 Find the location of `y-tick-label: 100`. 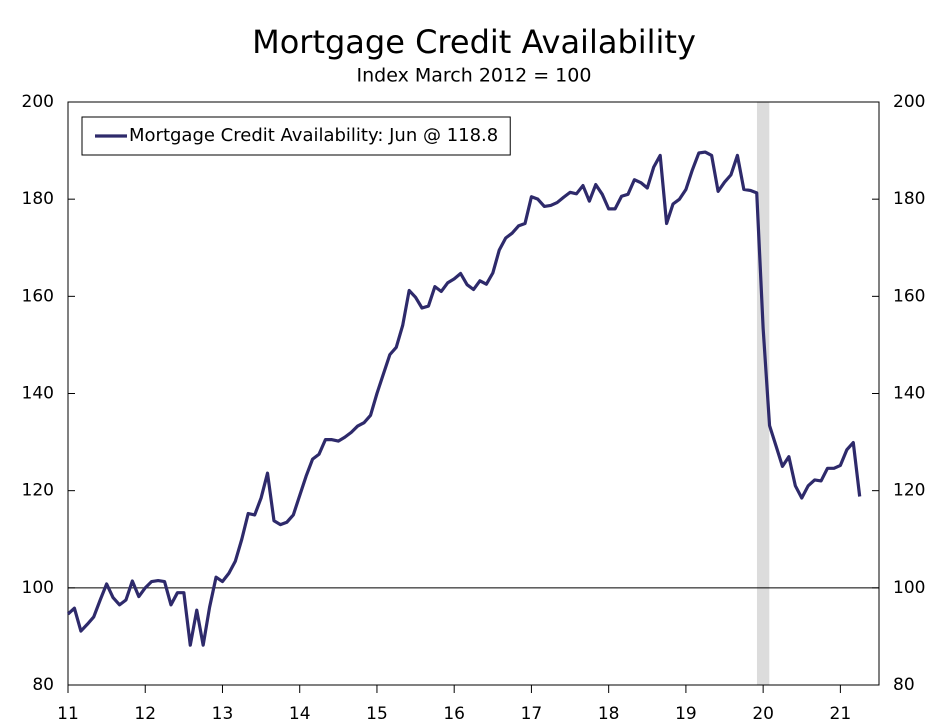

y-tick-label: 100 is located at coordinates (38, 588).